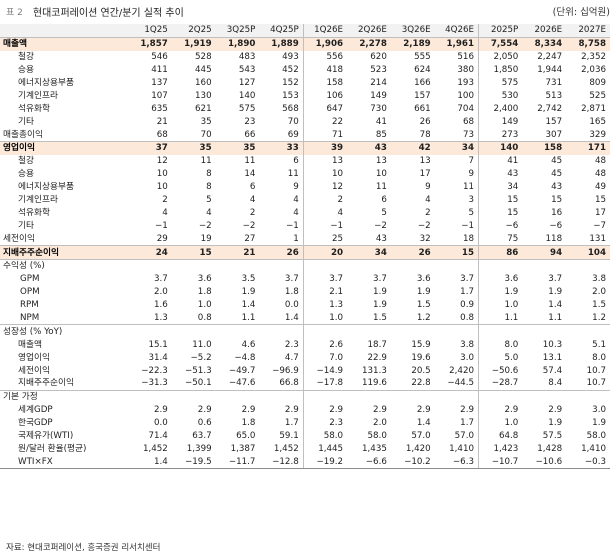  What do you see at coordinates (305, 410) in the screenshot?
I see `table-row: 세계GDP 2.9 2.9 2.9 2.9 2.9 2.9 2.9 2.9 2.9 2.9 3.0` at bounding box center [305, 410].